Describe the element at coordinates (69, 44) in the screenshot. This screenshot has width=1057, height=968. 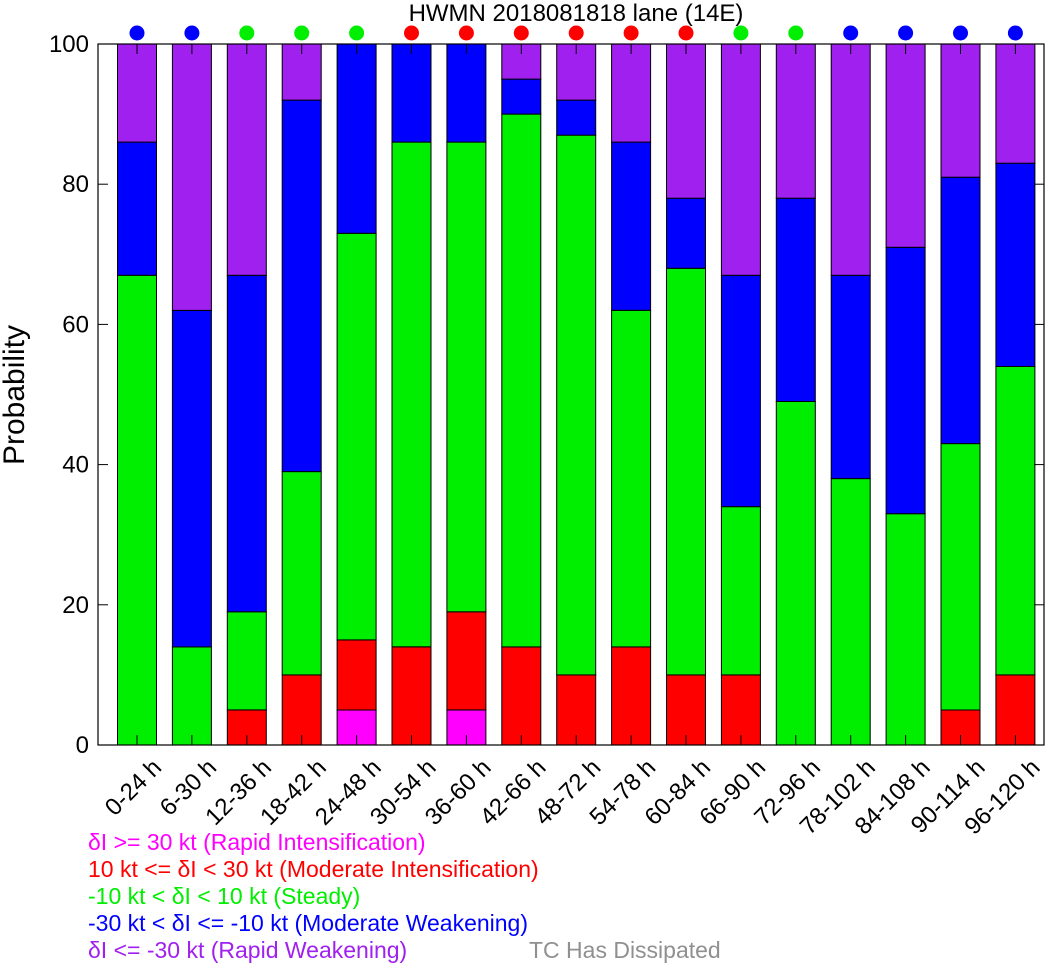
I see `y-tick-label: 100` at that location.